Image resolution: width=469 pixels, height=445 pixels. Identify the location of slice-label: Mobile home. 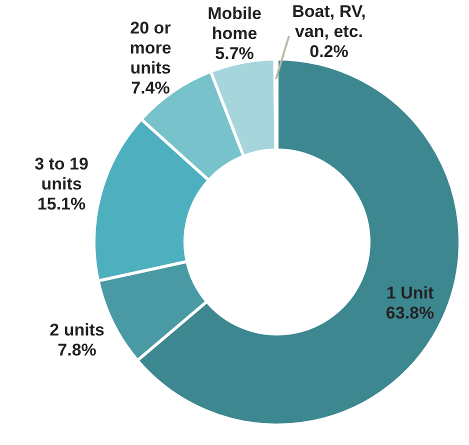
(235, 23).